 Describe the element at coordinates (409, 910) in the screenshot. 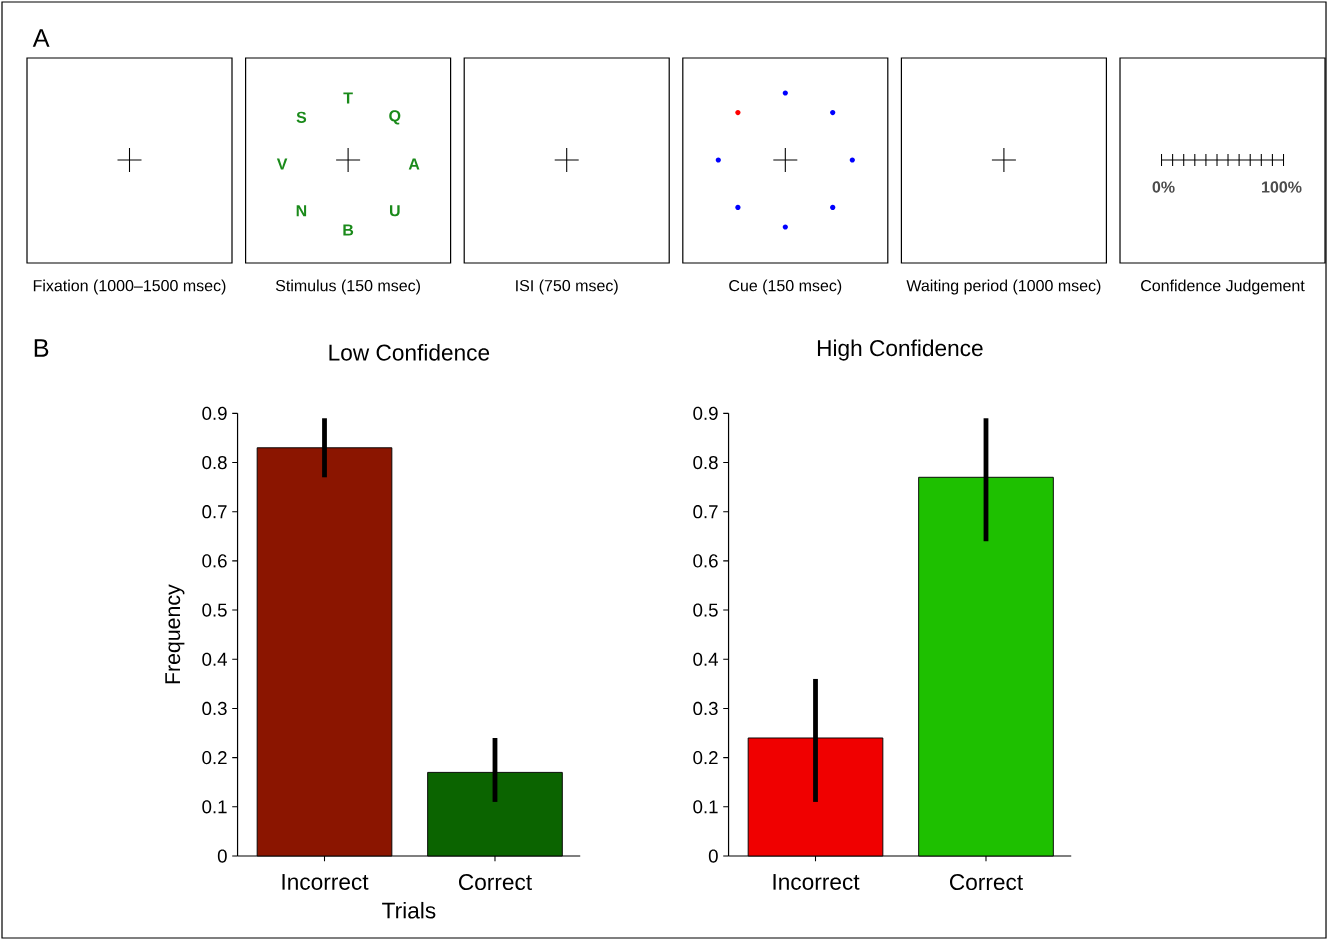

I see `x-axis-title: Trials` at that location.